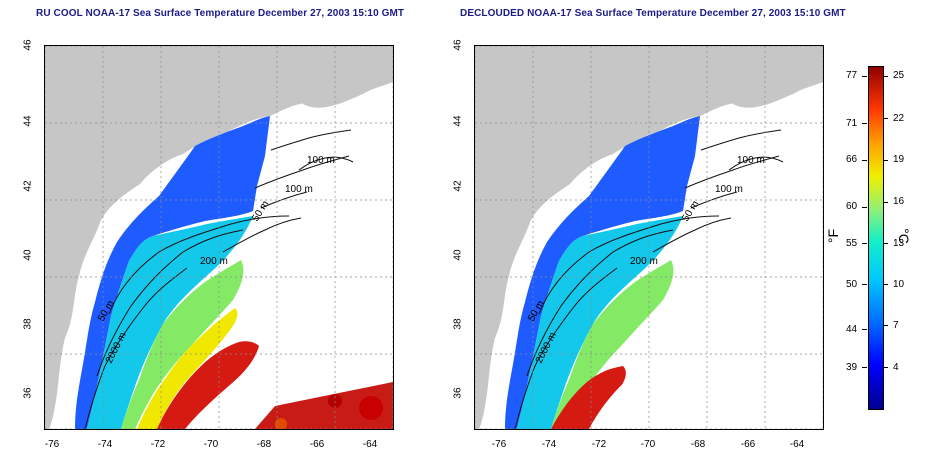  Describe the element at coordinates (28, 324) in the screenshot. I see `left-y-tick-5: 38` at that location.